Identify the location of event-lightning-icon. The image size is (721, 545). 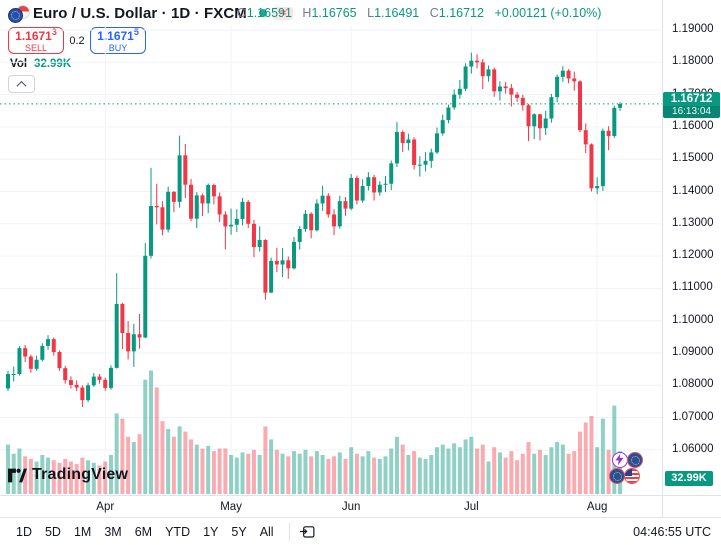
(620, 460).